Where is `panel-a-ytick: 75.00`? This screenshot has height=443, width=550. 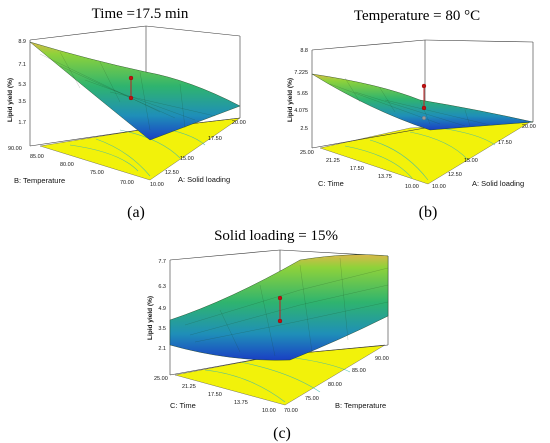
panel-a-ytick: 75.00 is located at coordinates (97, 173).